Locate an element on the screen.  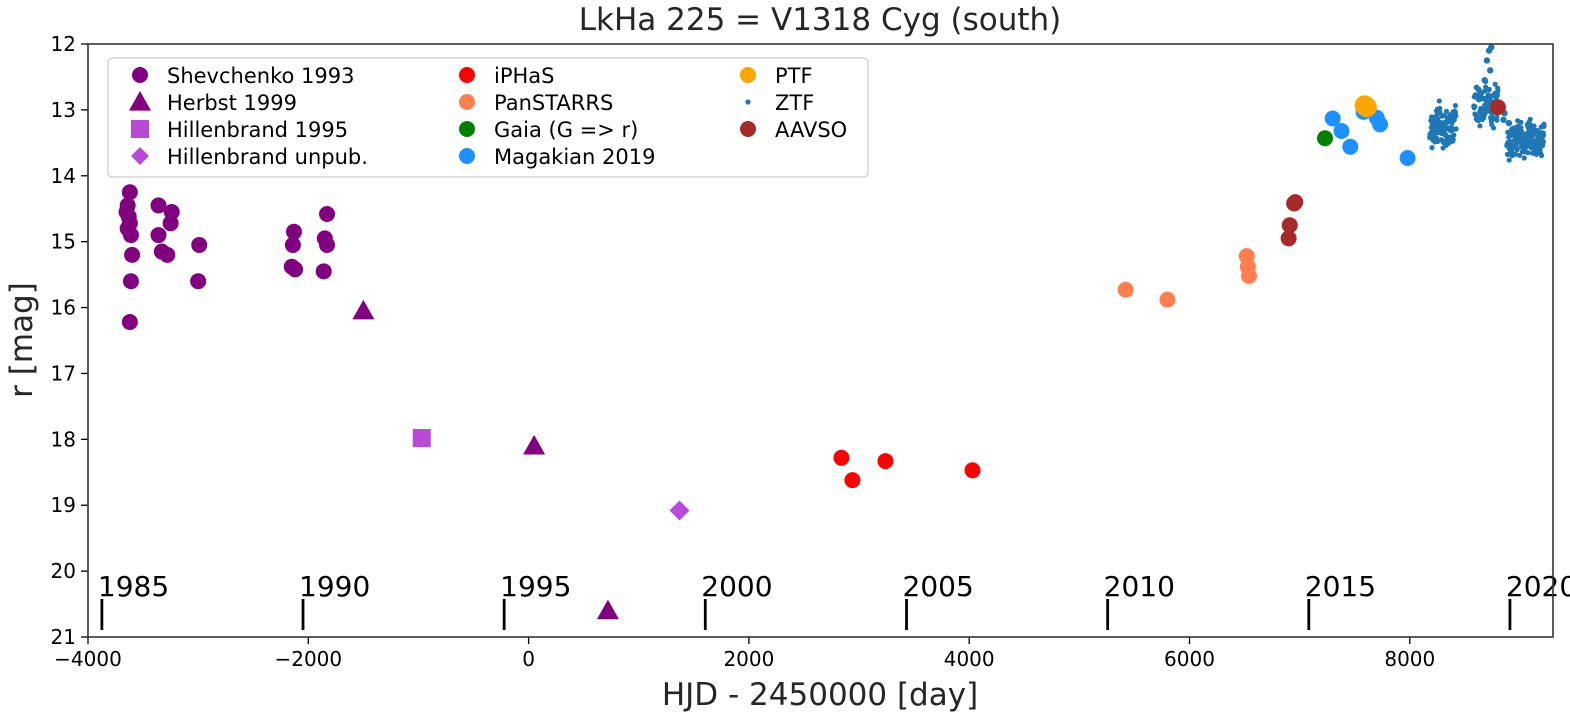
year-marker-label: 2010 is located at coordinates (1139, 586).